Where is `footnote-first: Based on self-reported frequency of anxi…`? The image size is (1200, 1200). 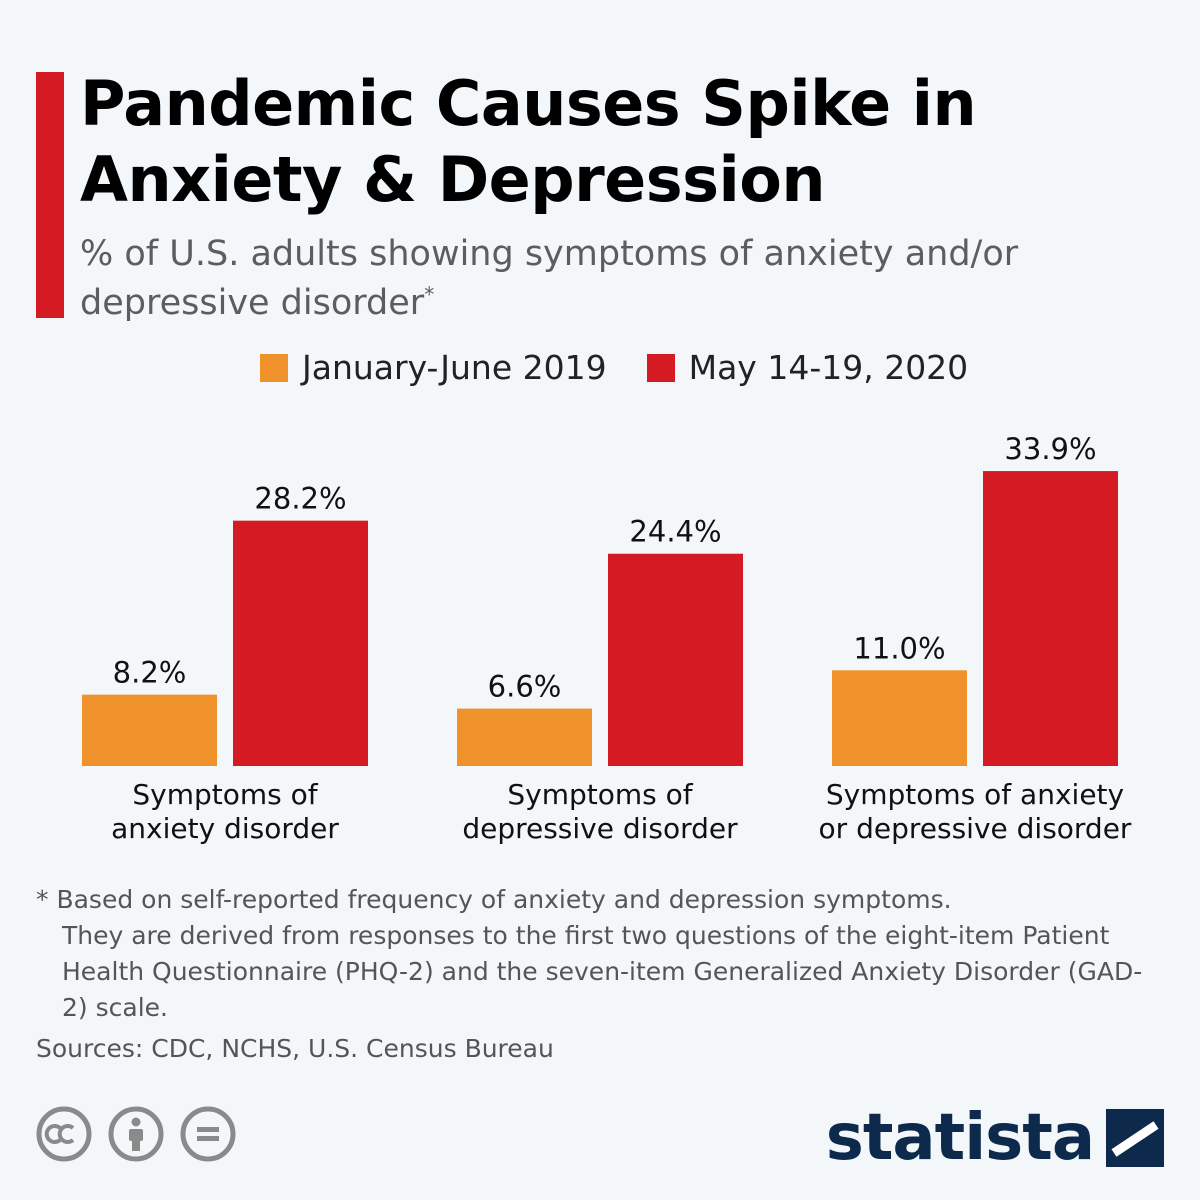 footnote-first: Based on self-reported frequency of anxi… is located at coordinates (504, 899).